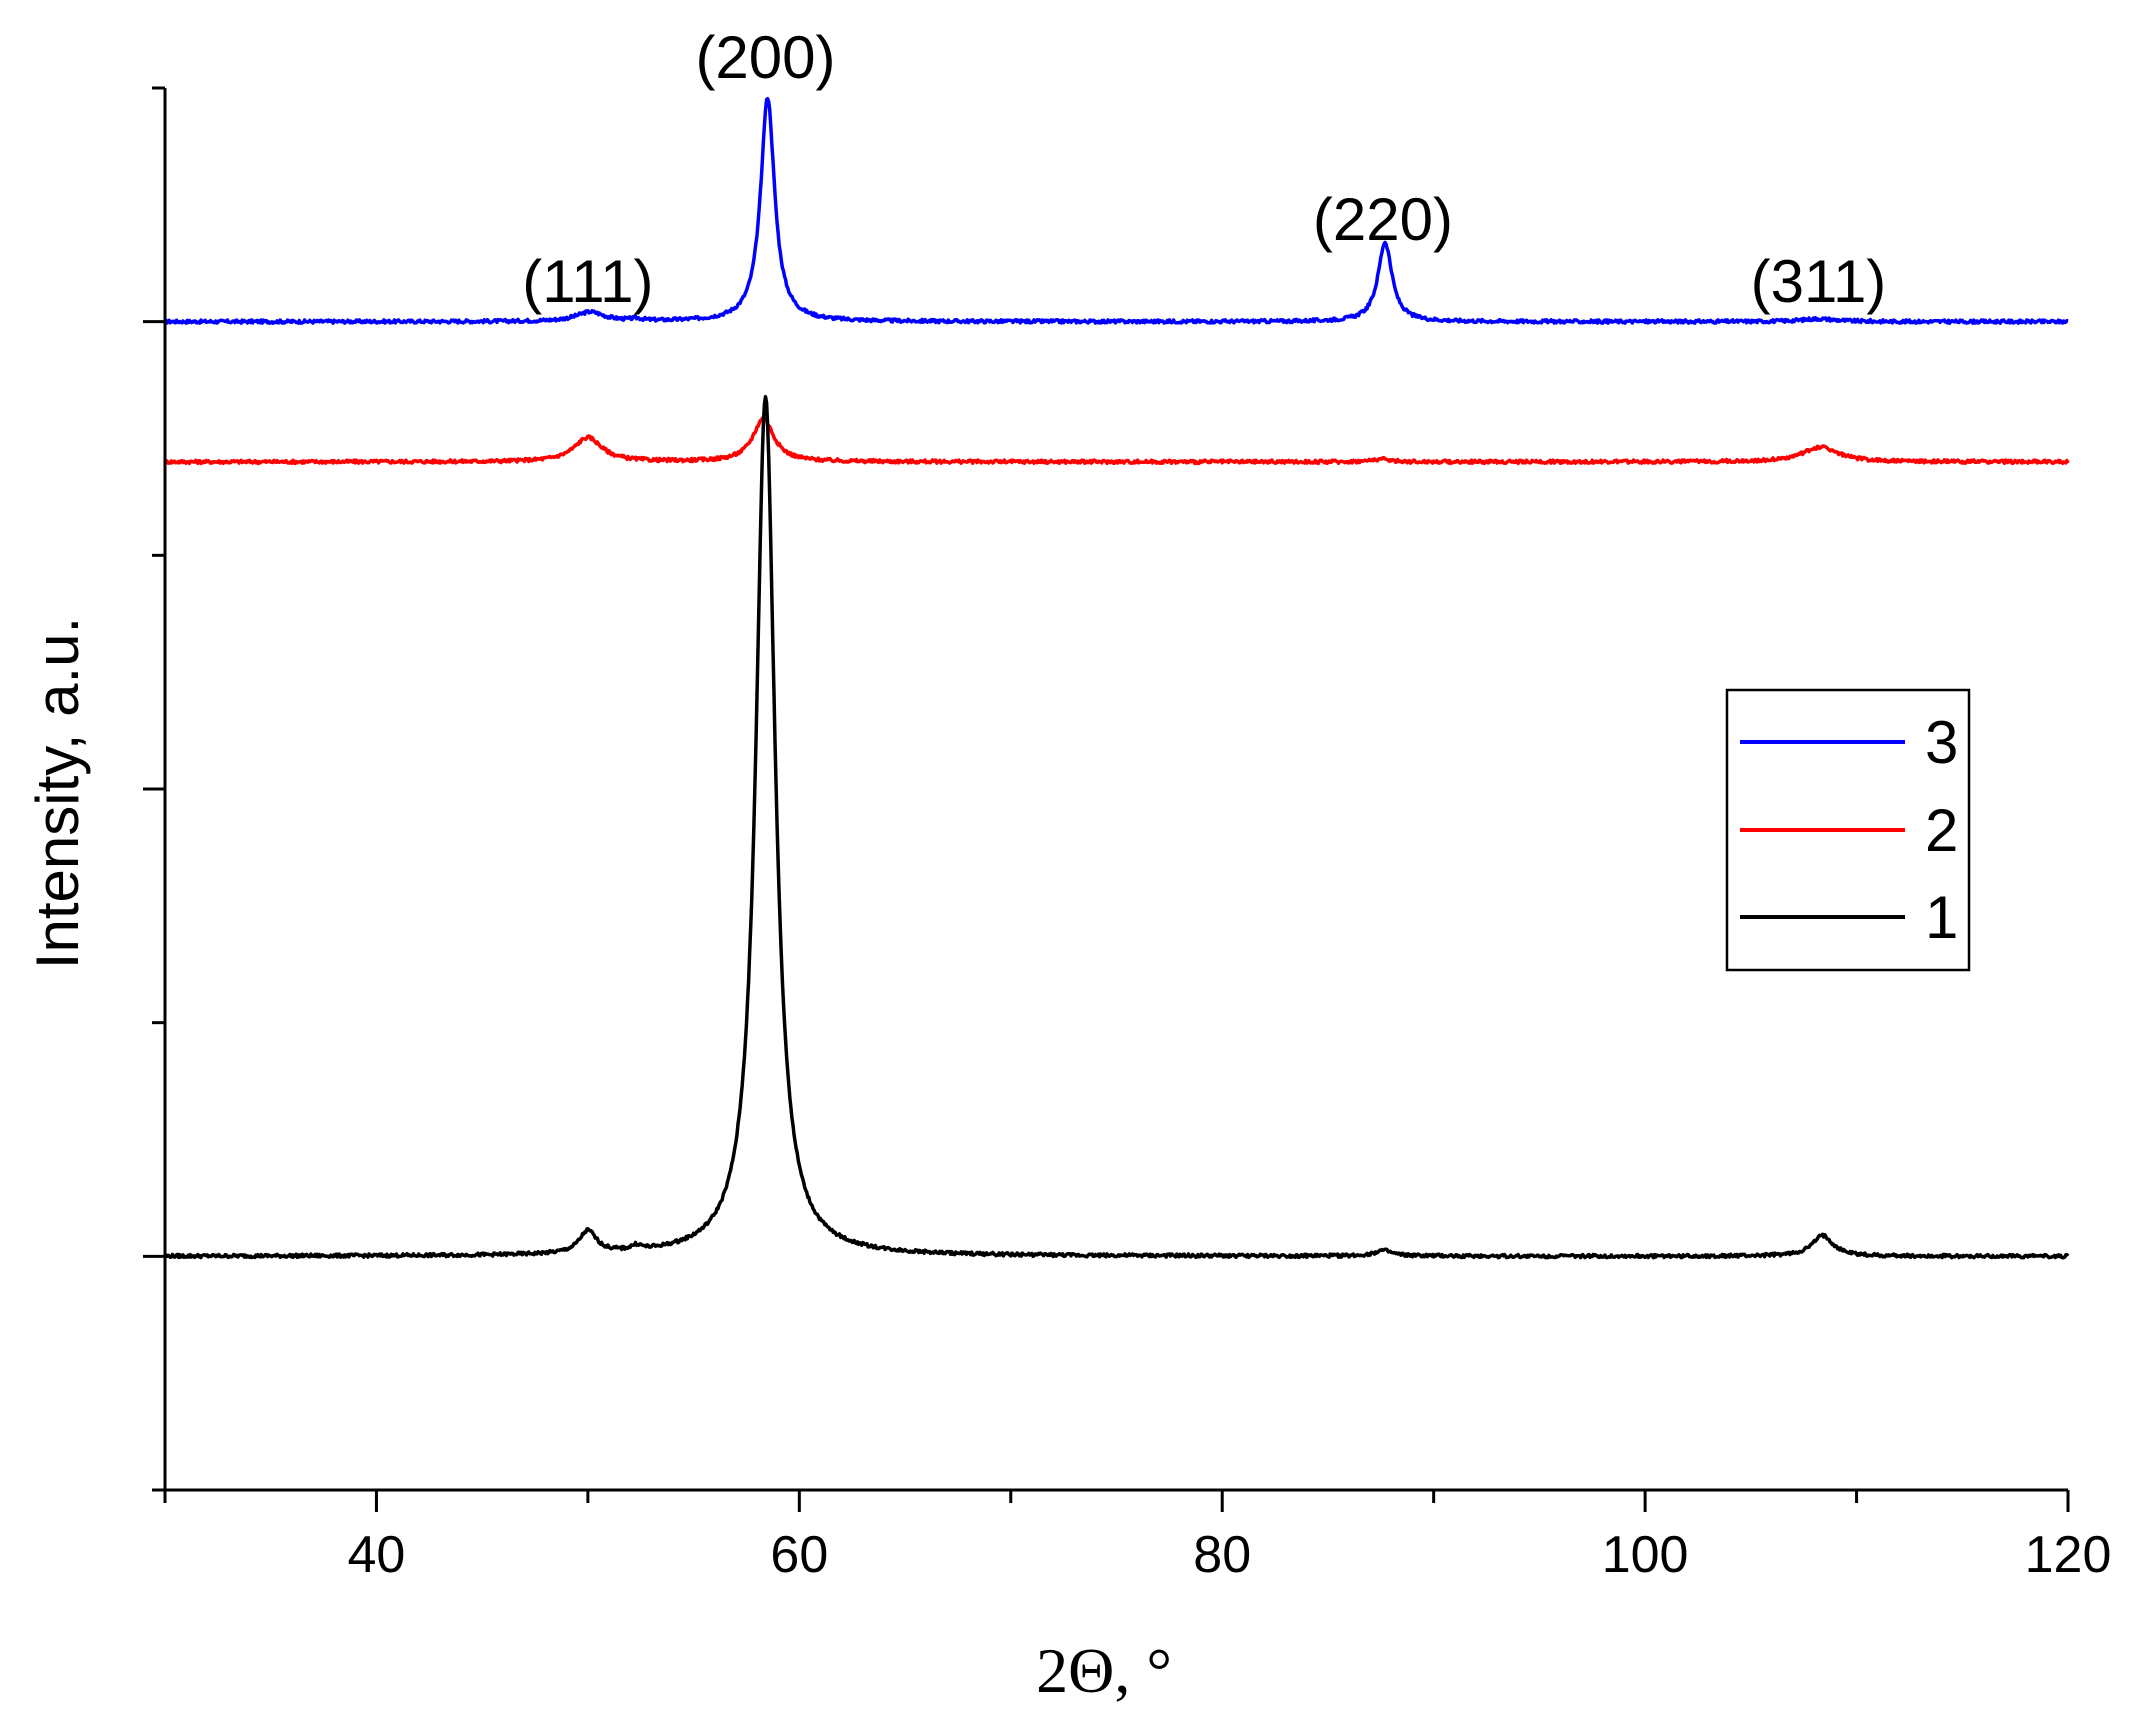 The height and width of the screenshot is (1724, 2131). Describe the element at coordinates (765, 57) in the screenshot. I see `peak-label: (200)` at that location.